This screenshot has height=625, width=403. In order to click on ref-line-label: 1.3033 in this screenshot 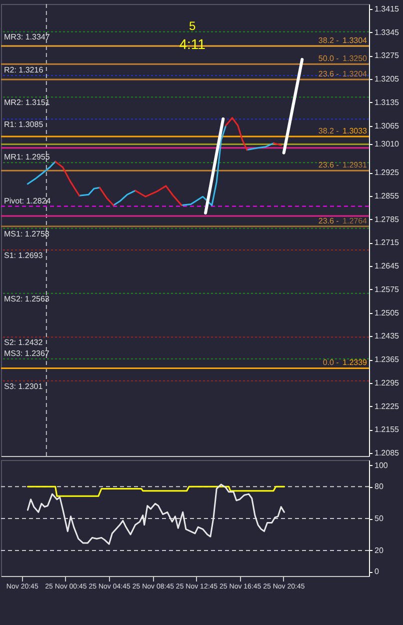, I will do `click(355, 131)`.